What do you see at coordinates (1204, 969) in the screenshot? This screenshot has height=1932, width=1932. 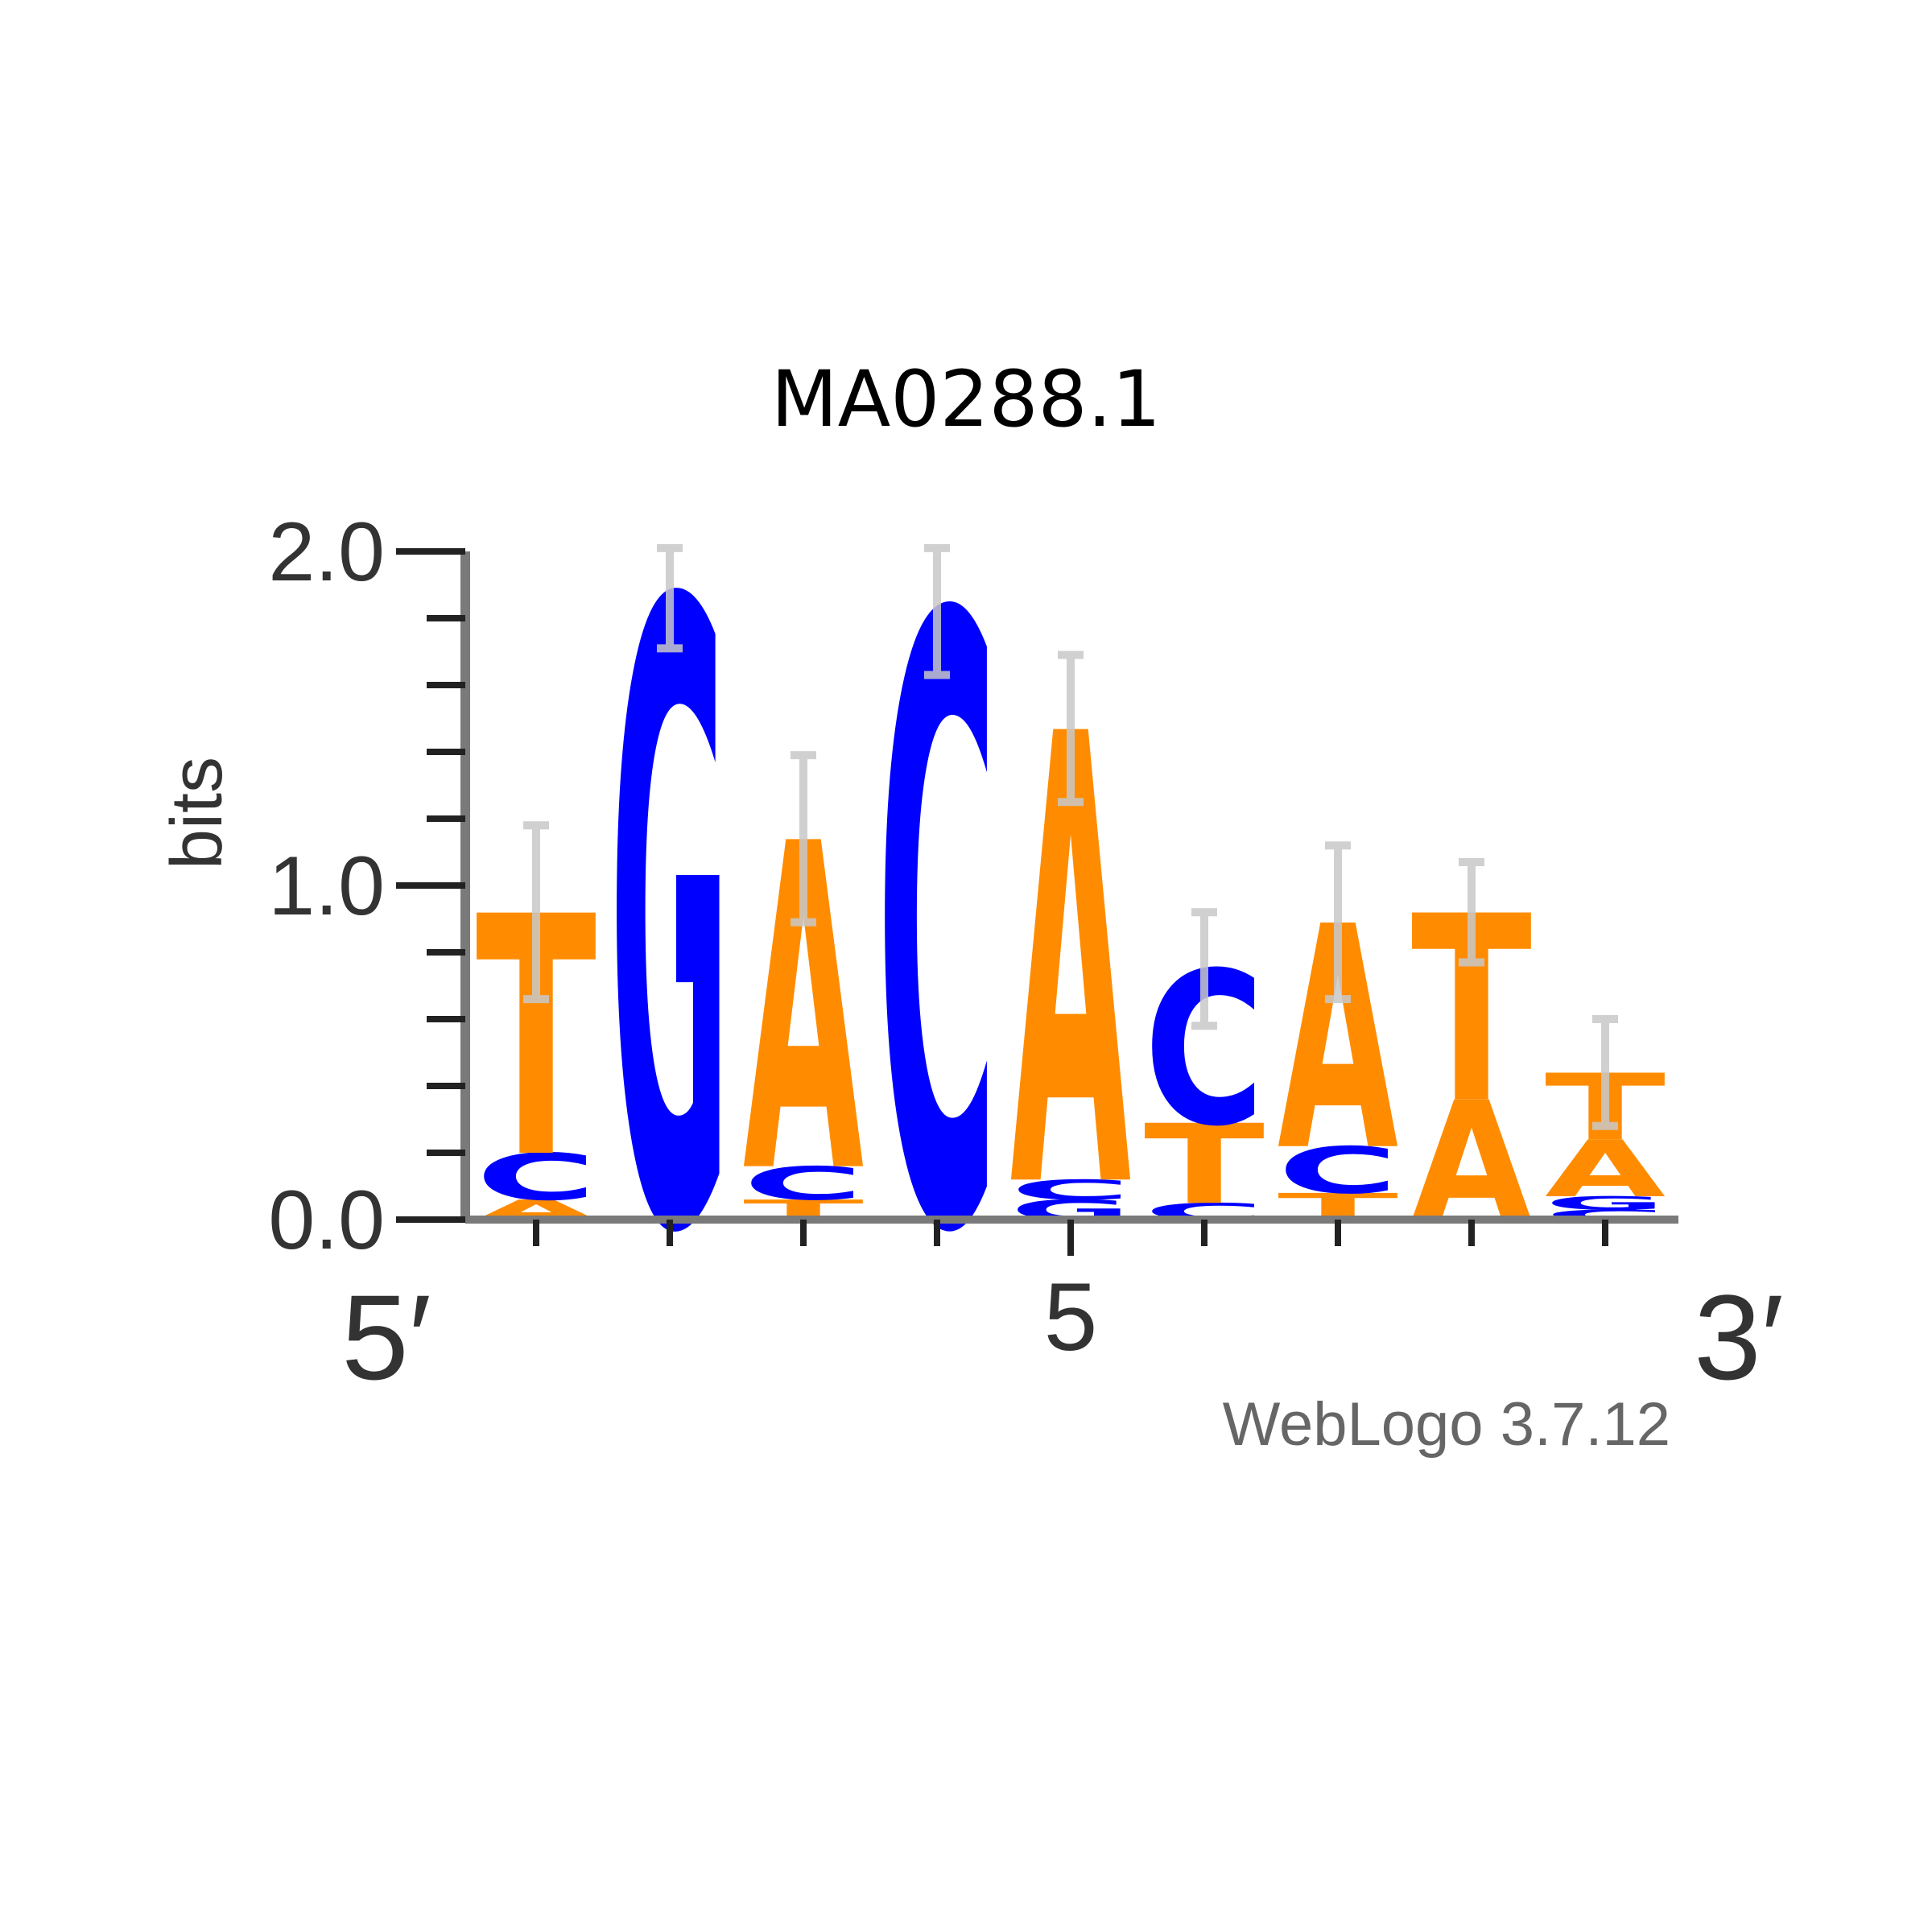 I see `error-bar-pos6` at bounding box center [1204, 969].